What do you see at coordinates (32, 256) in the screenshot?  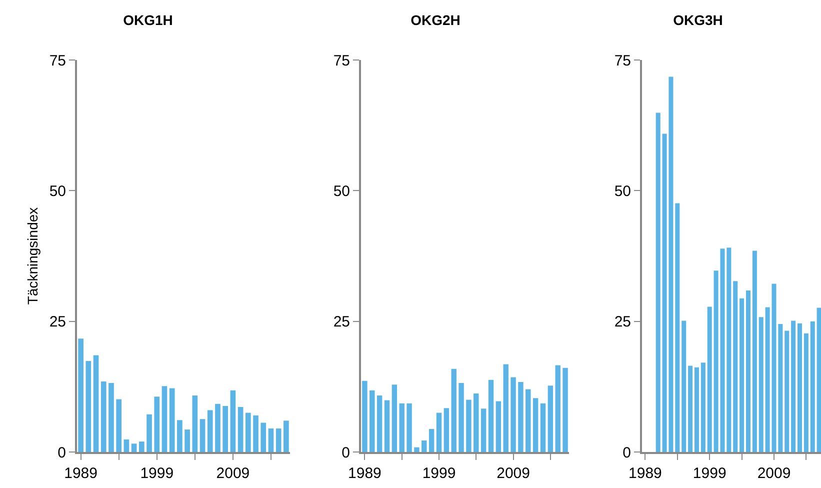 I see `y-axis-title: Täckningsindex` at bounding box center [32, 256].